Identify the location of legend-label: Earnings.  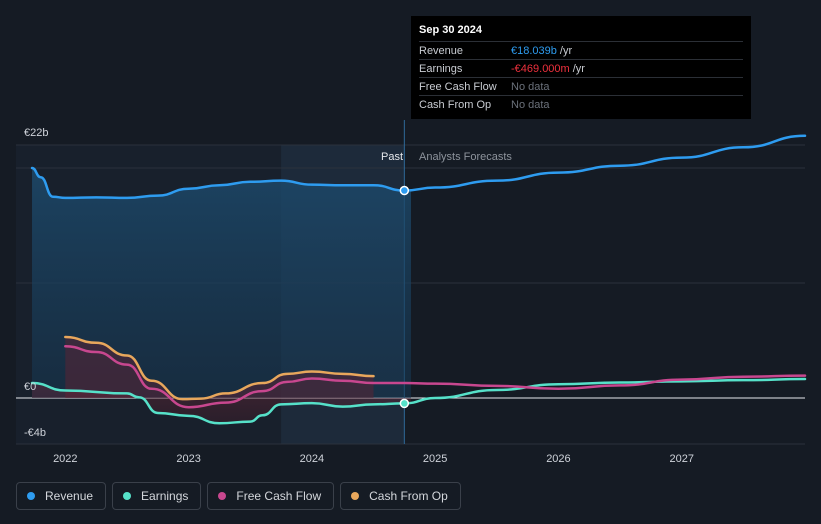
(165, 496).